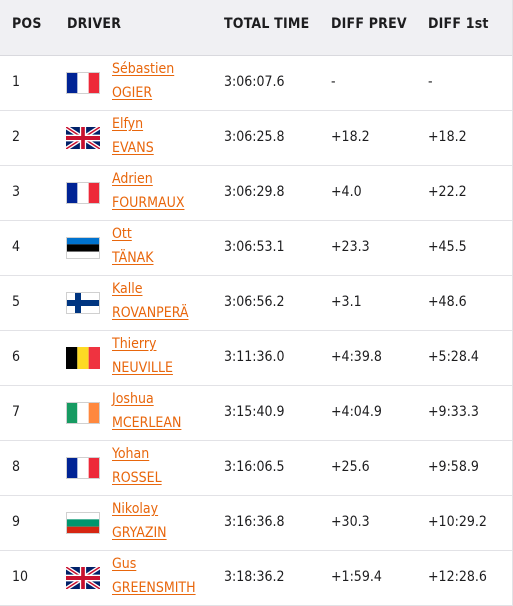 This screenshot has width=513, height=606. Describe the element at coordinates (350, 467) in the screenshot. I see `diff-prev: +25.6` at that location.